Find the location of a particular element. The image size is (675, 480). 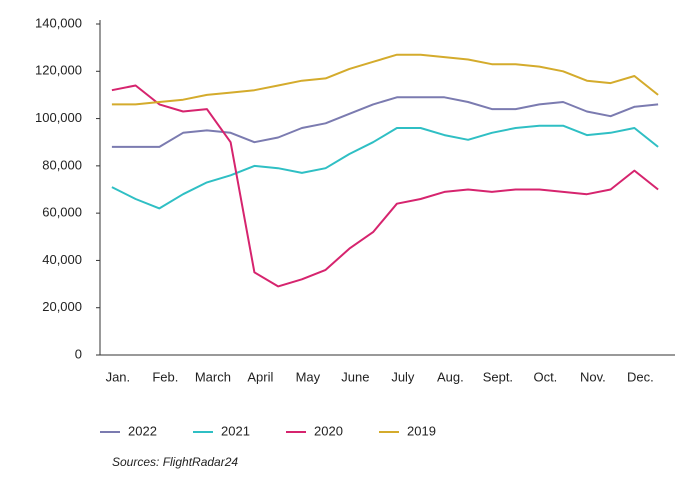

x-tick-label: Feb. is located at coordinates (165, 376).